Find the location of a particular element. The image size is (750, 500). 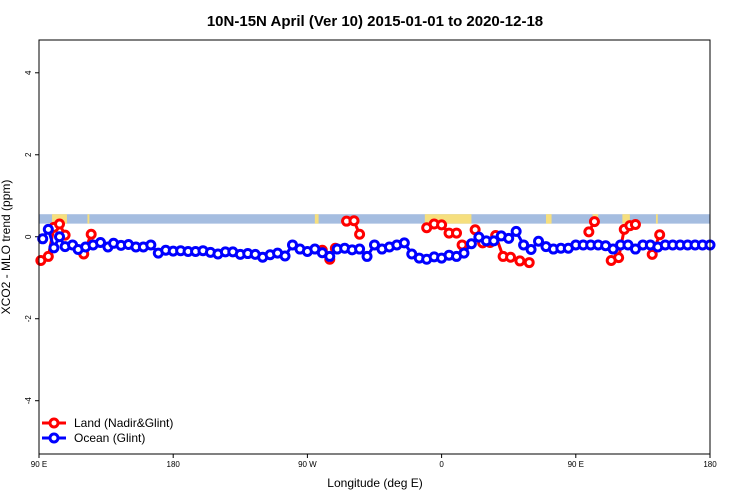

ocean-band is located at coordinates (374, 219).